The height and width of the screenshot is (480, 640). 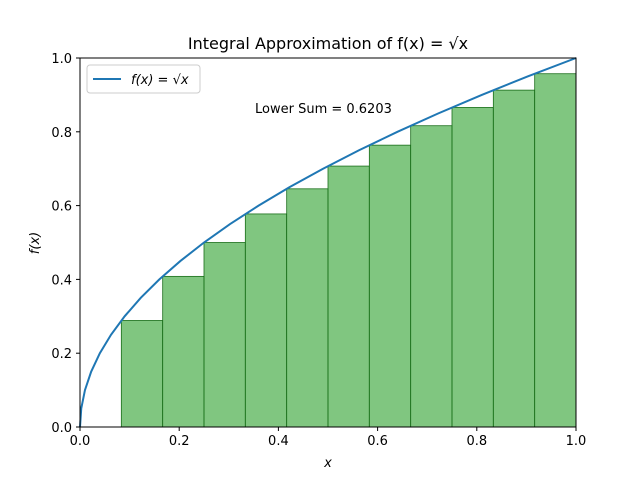 I want to click on x-tick-label: 0.8, so click(x=476, y=441).